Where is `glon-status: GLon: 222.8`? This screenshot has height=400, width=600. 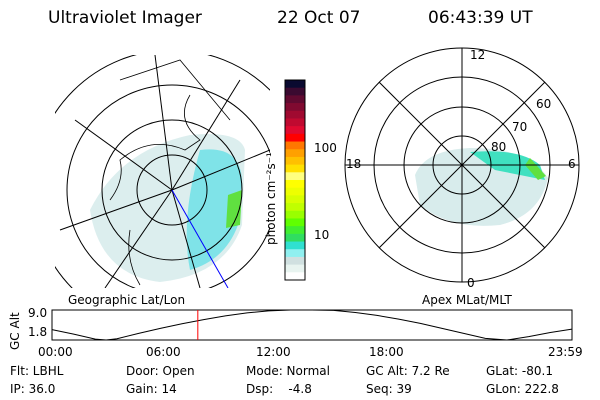 glon-status: GLon: 222.8 is located at coordinates (522, 389).